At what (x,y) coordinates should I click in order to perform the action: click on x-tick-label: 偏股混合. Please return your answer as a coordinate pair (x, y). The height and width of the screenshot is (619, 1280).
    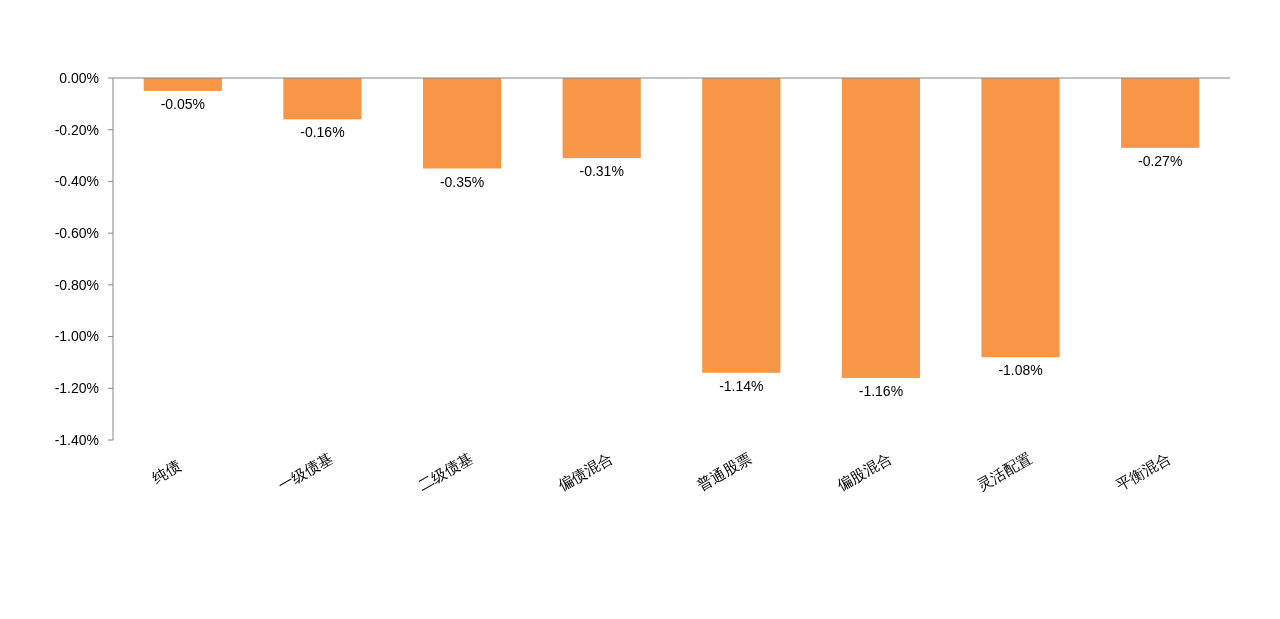
    Looking at the image, I should click on (864, 471).